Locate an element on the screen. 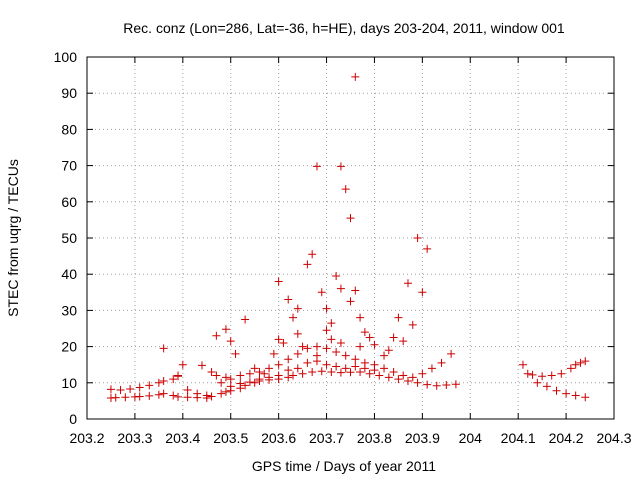 Image resolution: width=640 pixels, height=480 pixels. y-tick-label: 20 is located at coordinates (69, 347).